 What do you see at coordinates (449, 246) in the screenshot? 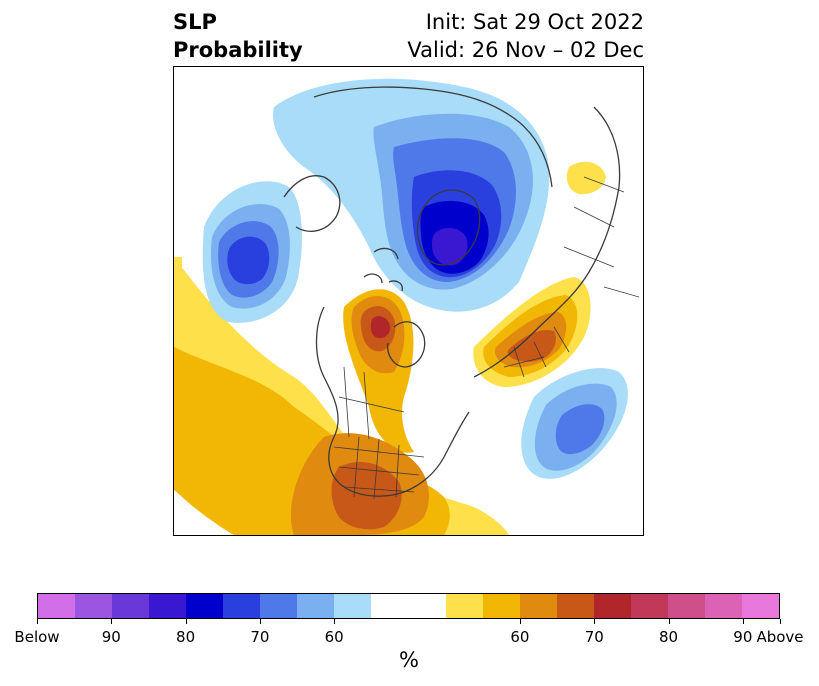
I see `below-85-arctic-core` at bounding box center [449, 246].